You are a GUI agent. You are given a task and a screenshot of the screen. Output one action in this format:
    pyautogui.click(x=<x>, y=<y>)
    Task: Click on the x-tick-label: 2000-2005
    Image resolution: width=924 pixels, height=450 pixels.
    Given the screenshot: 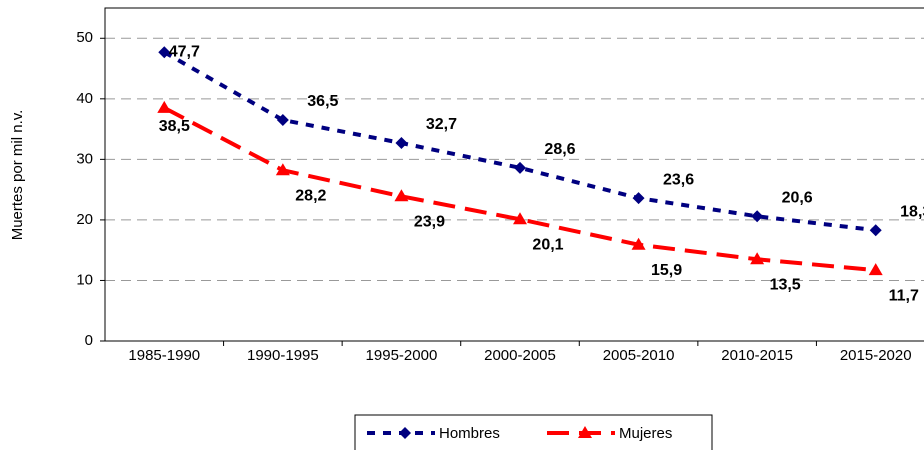 What is the action you would take?
    pyautogui.click(x=520, y=355)
    